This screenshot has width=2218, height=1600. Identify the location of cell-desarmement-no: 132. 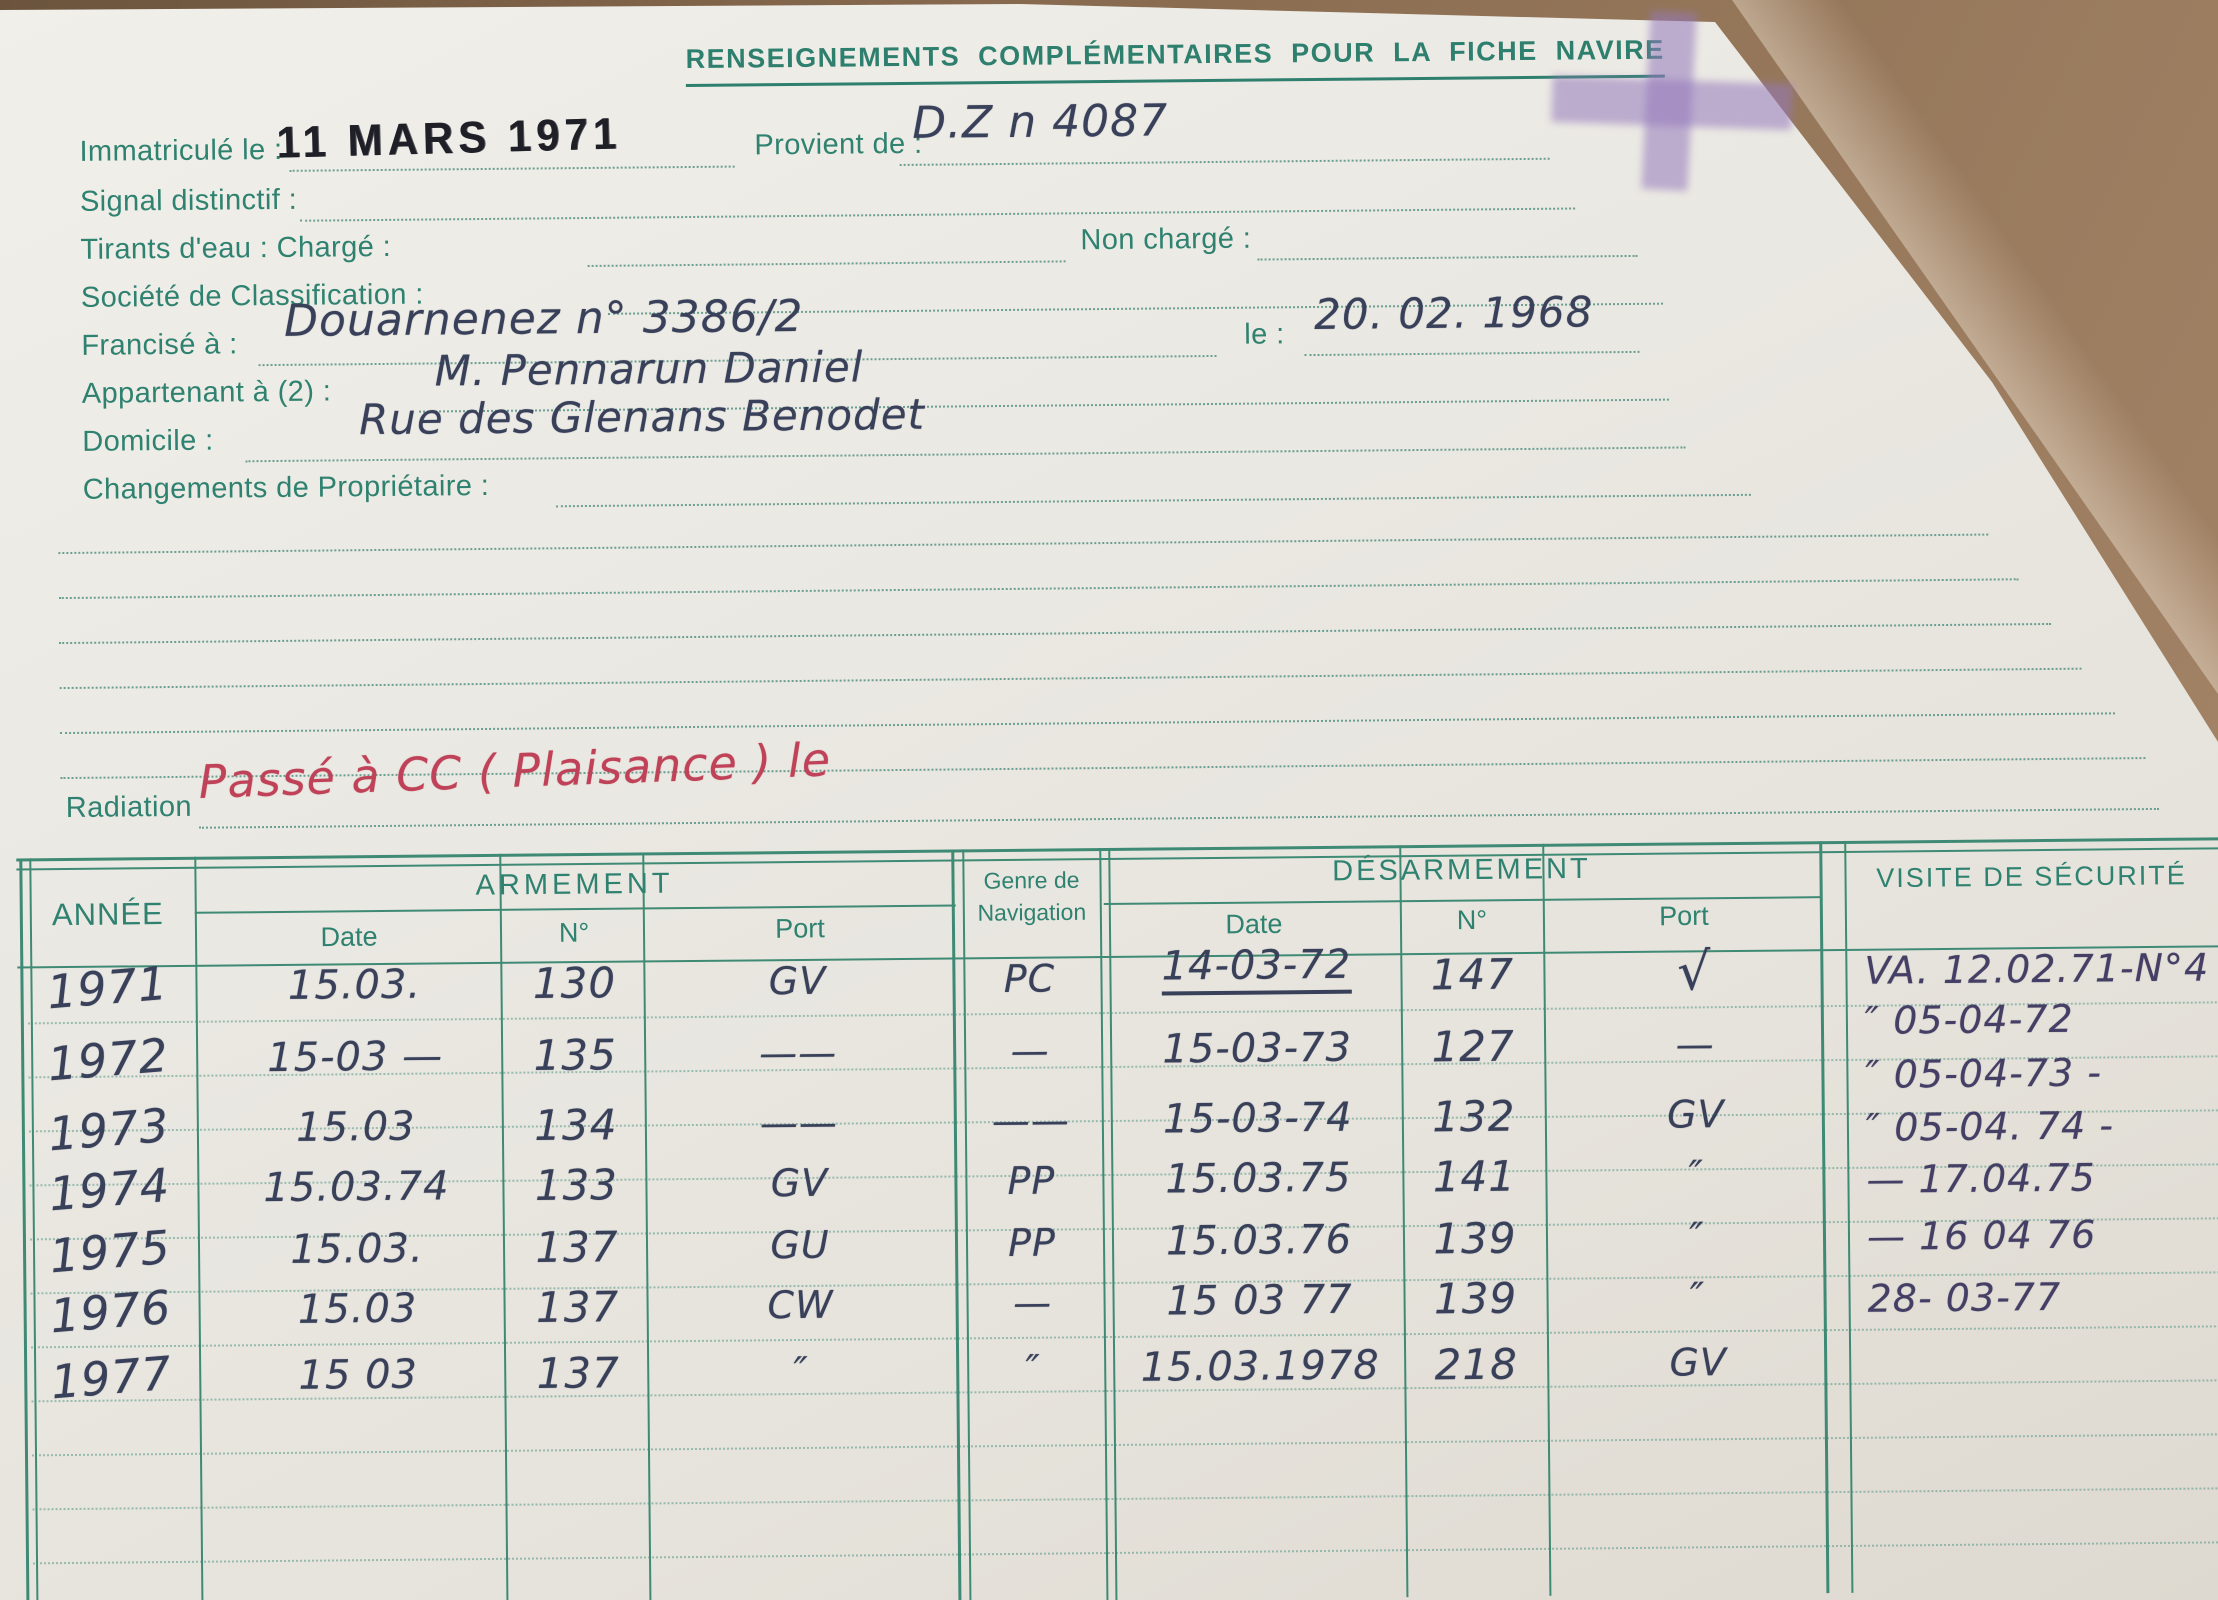
(1474, 1116).